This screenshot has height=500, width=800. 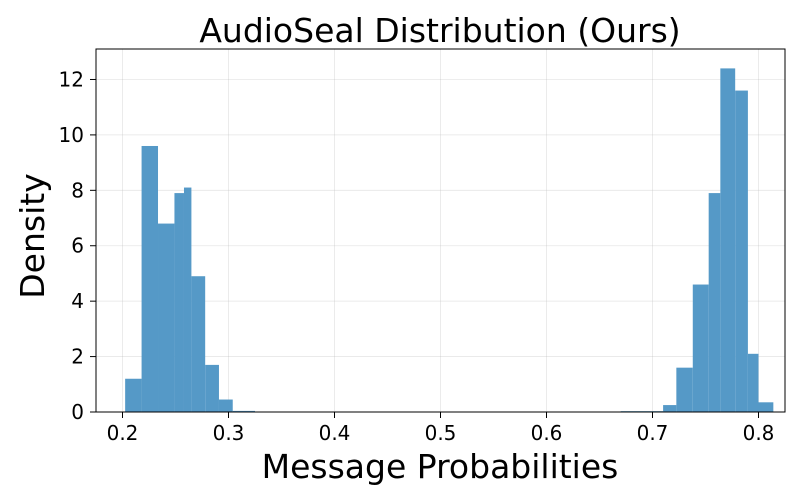 I want to click on y-tick-label: 0, so click(x=77, y=412).